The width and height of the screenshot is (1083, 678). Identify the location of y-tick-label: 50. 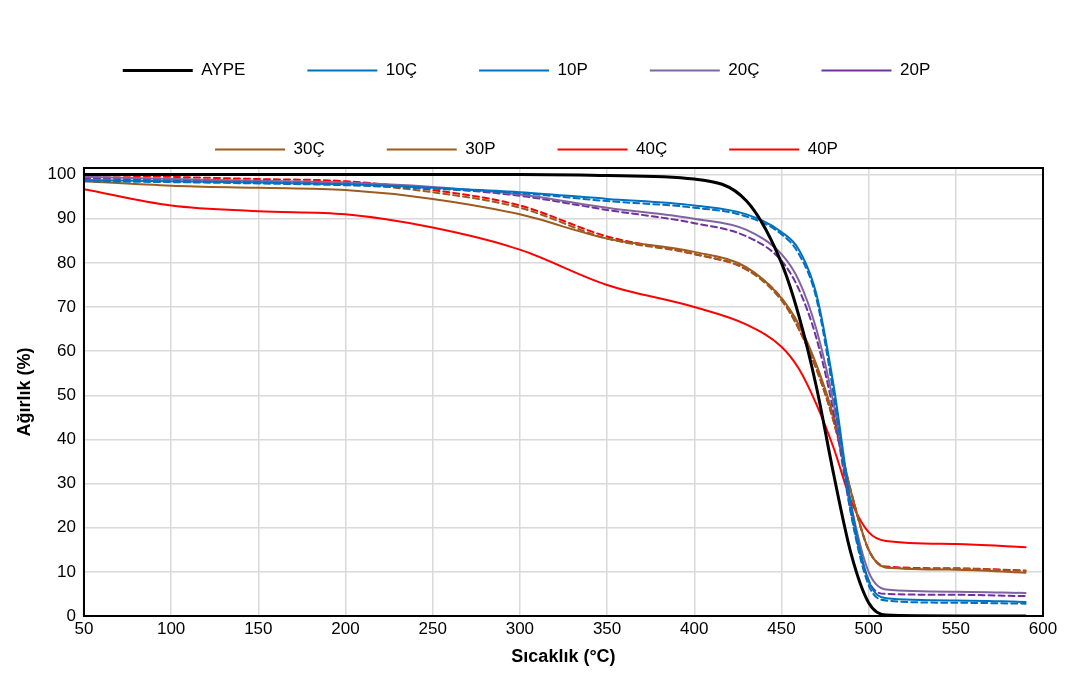
(66, 394).